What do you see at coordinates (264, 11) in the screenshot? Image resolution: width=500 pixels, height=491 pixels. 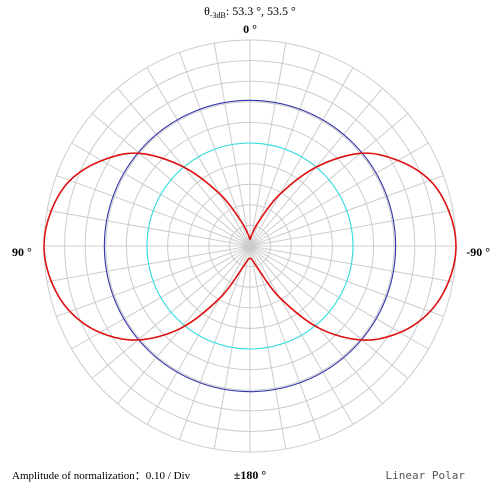 I see `title-values: 53.3 °, 53.5 °` at bounding box center [264, 11].